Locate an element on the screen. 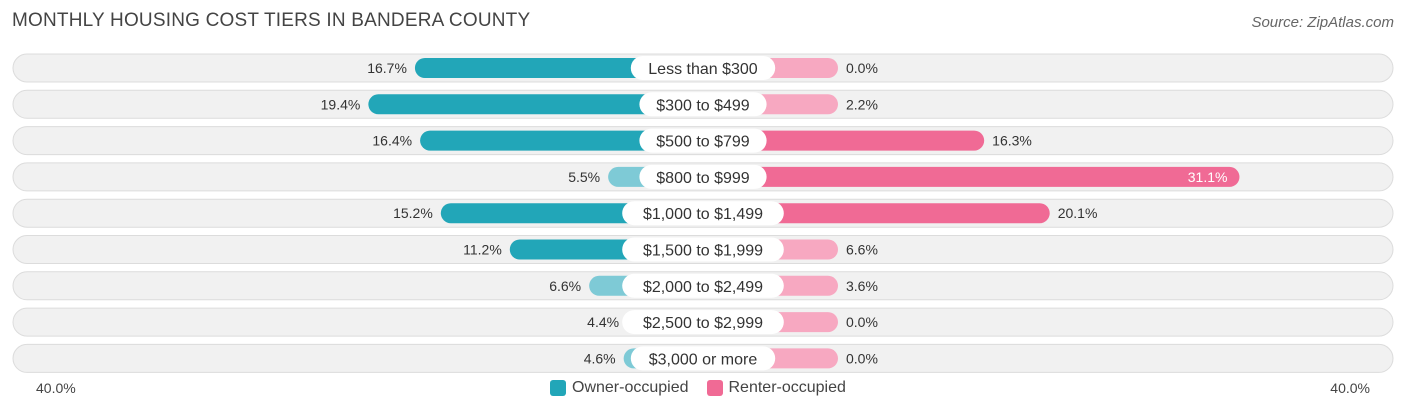 The height and width of the screenshot is (414, 1406). owner-value-label: 19.4% is located at coordinates (341, 104).